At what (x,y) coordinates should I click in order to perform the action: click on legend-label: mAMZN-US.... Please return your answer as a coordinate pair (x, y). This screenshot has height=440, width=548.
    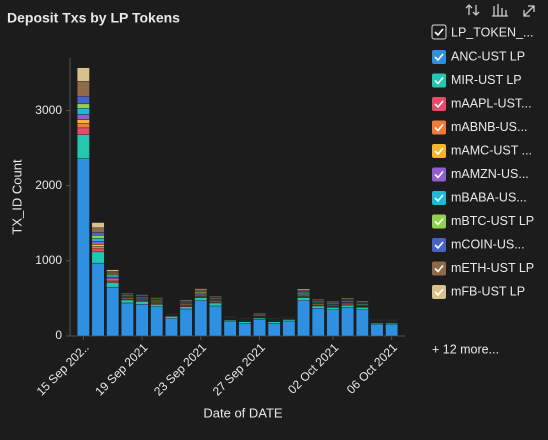
    Looking at the image, I should click on (490, 174).